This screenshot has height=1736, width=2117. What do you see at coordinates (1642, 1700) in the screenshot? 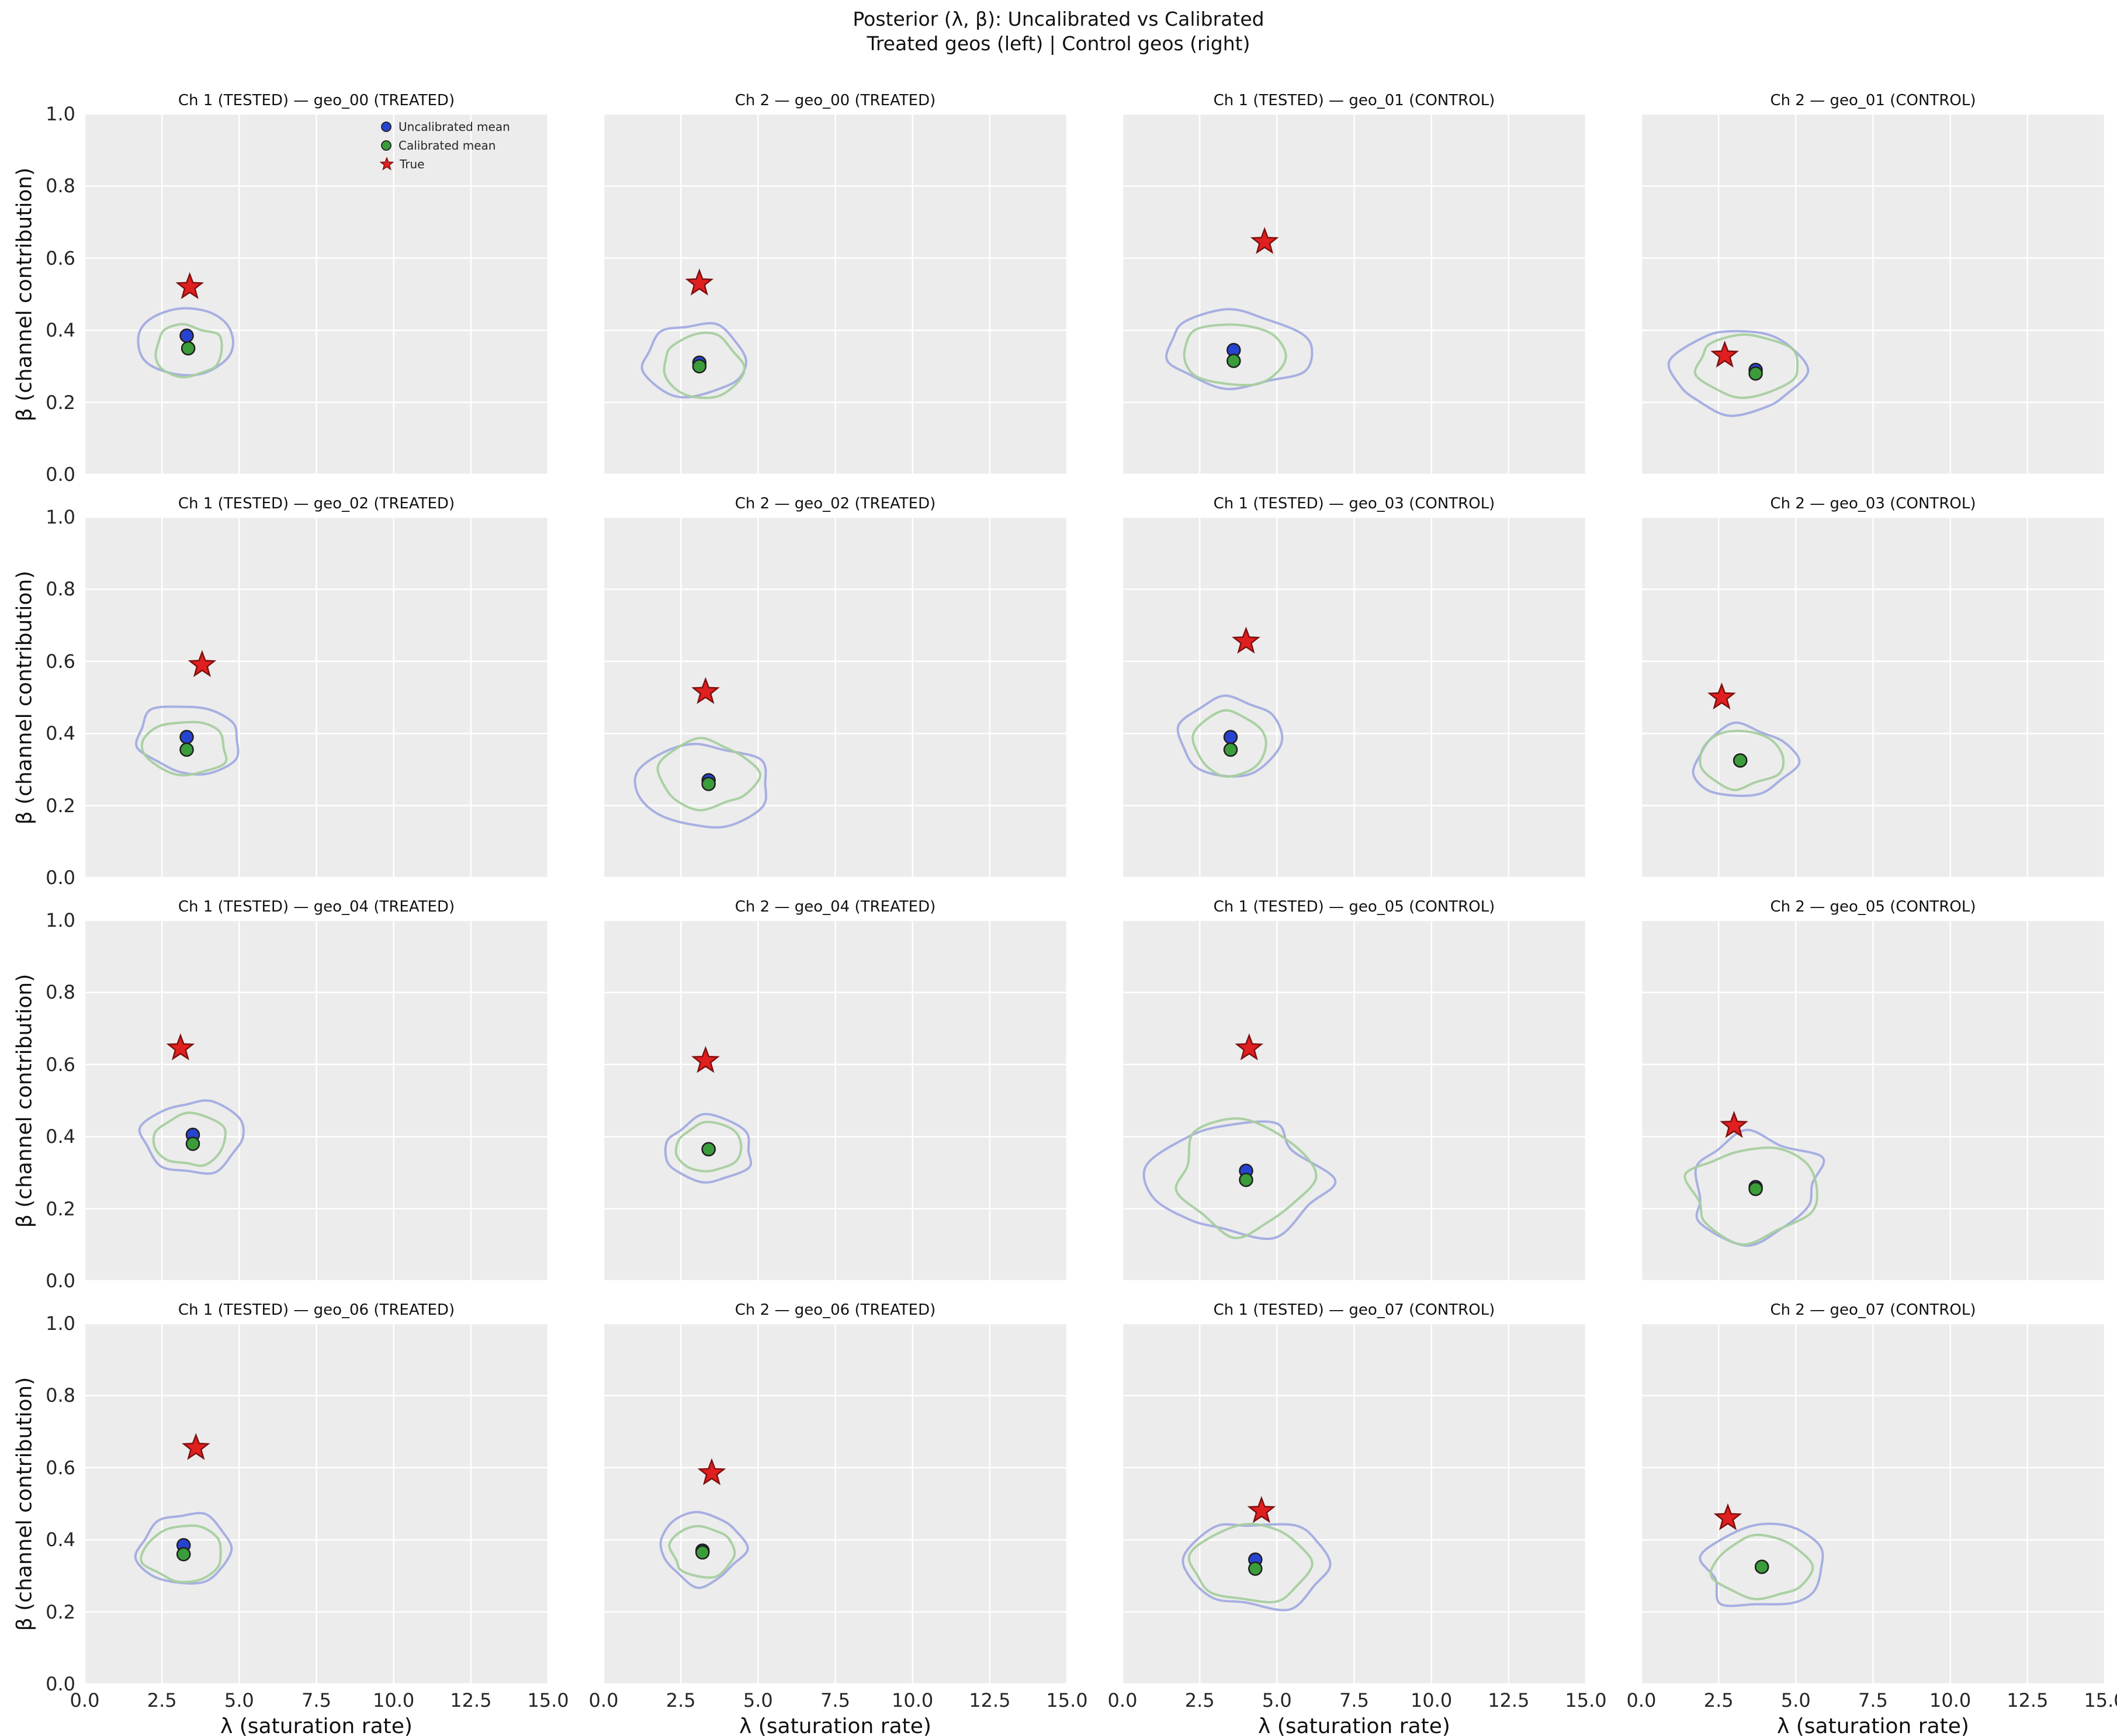
I see `x-tick-label: 0.0` at bounding box center [1642, 1700].